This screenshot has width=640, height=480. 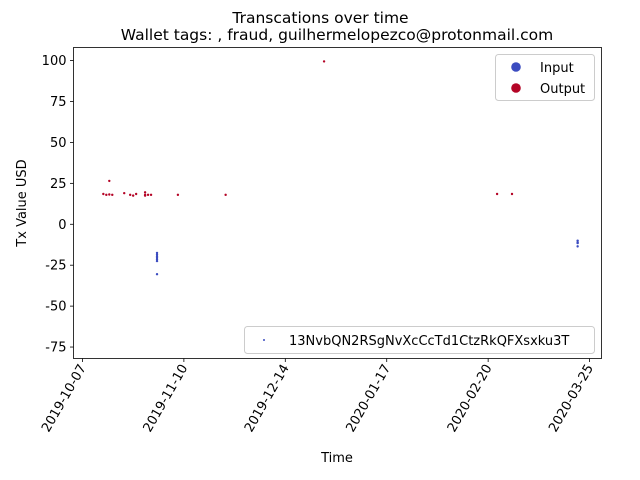 I want to click on y-tick-label: 25, so click(x=58, y=184).